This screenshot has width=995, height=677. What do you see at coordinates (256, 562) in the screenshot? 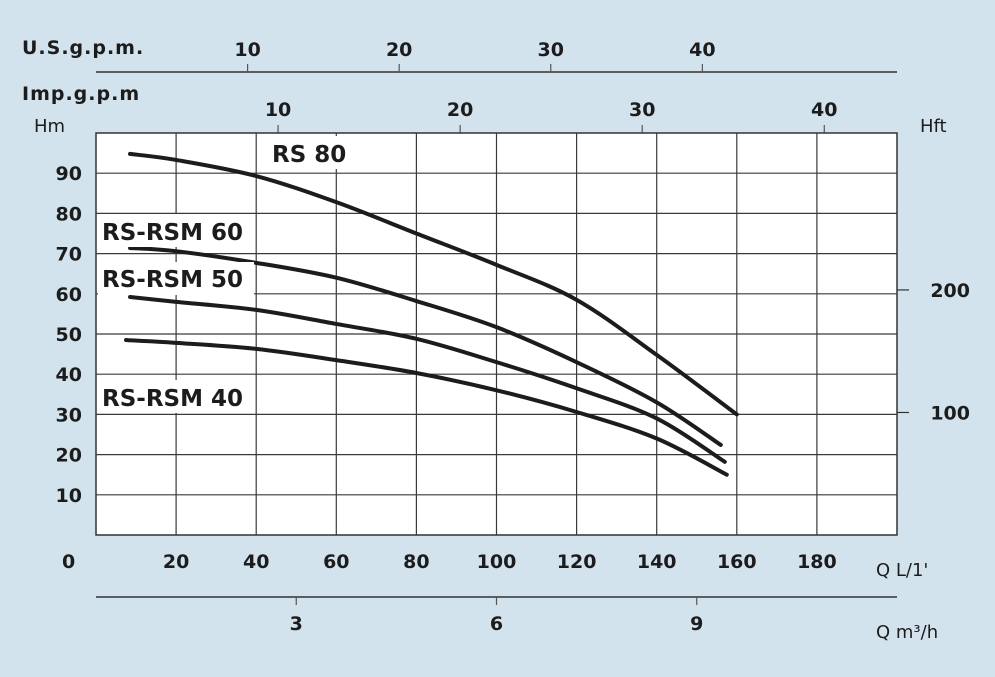
I see `x-tick-label: 40` at bounding box center [256, 562].